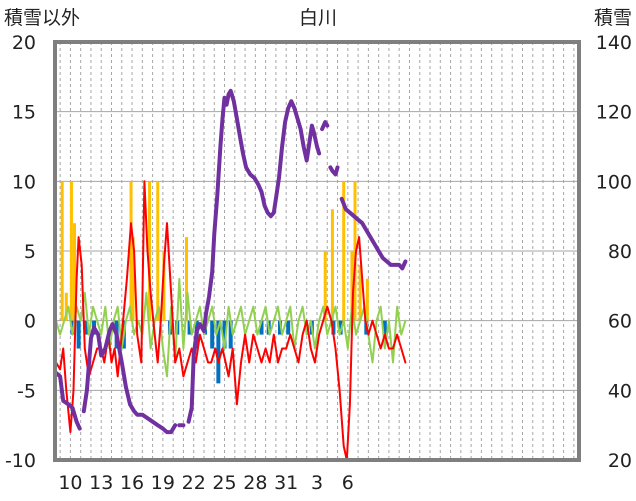  Describe the element at coordinates (26, 391) in the screenshot. I see `left-y-tick-label: -5` at that location.